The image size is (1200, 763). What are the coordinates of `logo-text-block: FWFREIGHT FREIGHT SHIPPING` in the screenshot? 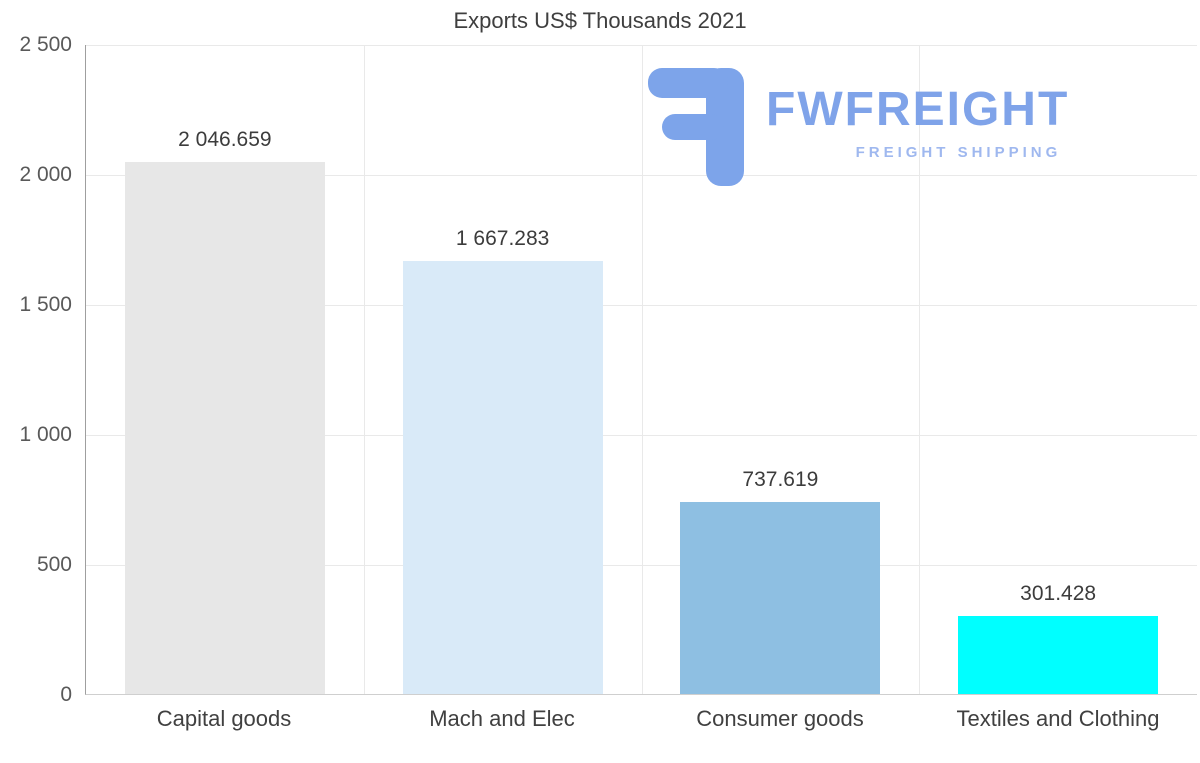 It's located at (918, 115).